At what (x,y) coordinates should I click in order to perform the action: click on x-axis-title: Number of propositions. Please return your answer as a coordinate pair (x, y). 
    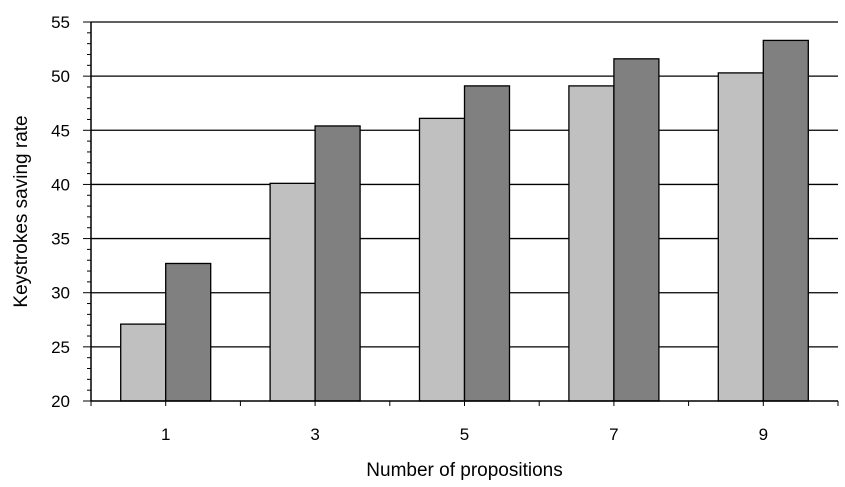
    Looking at the image, I should click on (464, 470).